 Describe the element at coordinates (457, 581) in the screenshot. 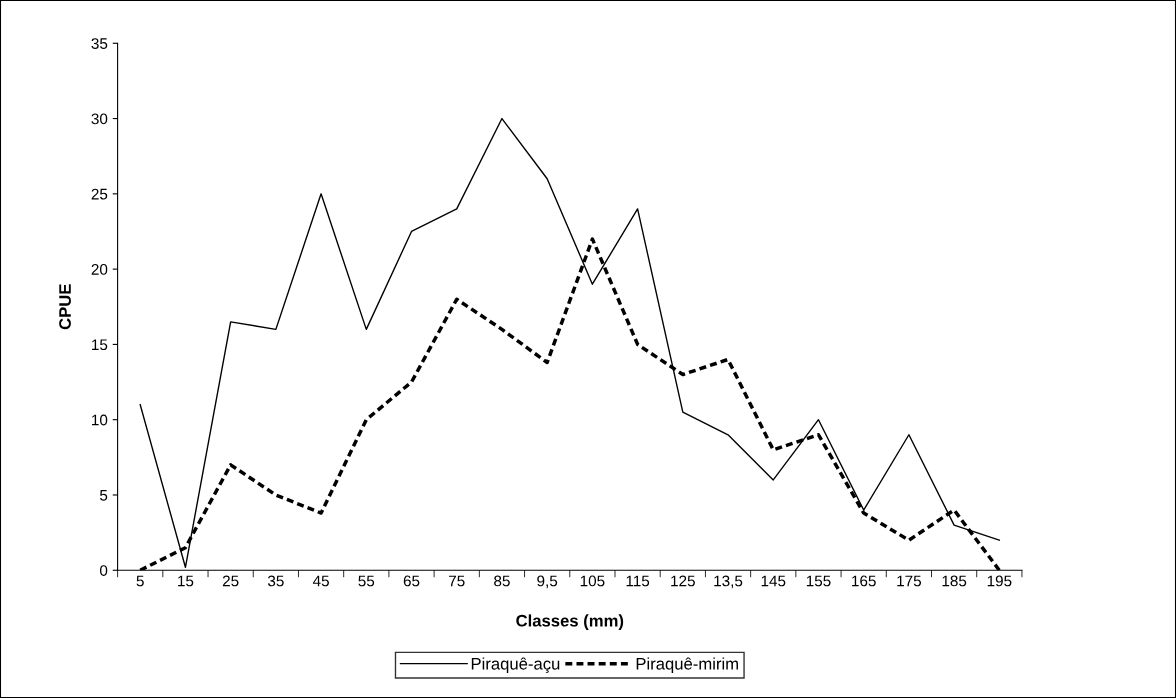

I see `x-tick-label: 75` at that location.